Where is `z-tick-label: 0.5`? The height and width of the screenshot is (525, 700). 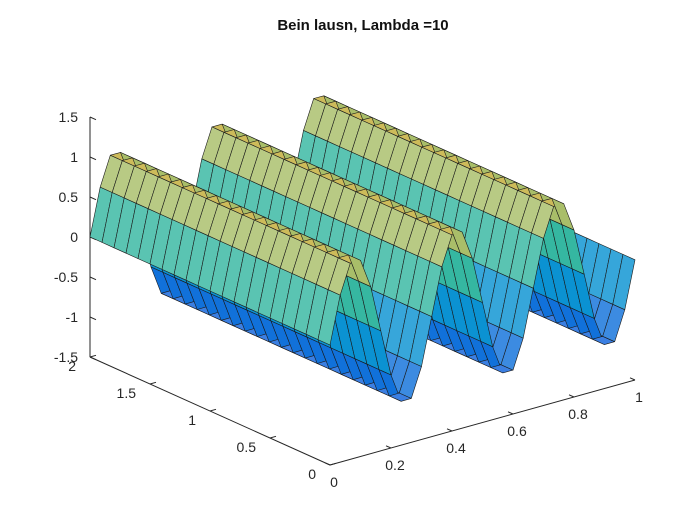 z-tick-label: 0.5 is located at coordinates (69, 197).